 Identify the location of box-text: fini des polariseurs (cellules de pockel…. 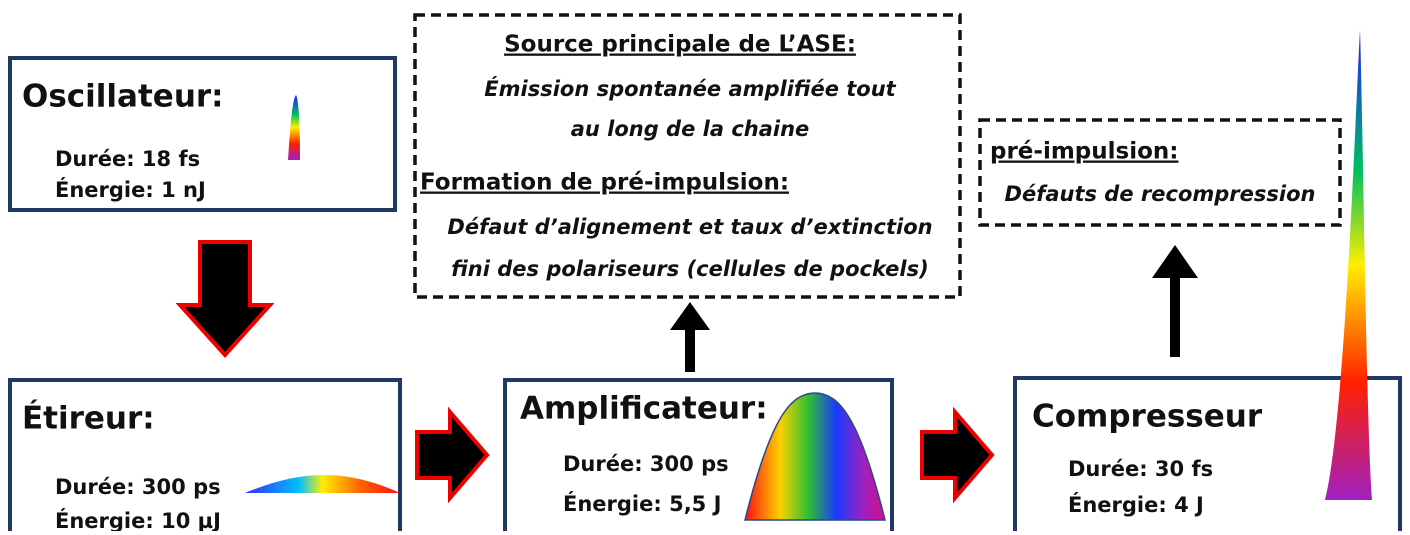
(689, 269).